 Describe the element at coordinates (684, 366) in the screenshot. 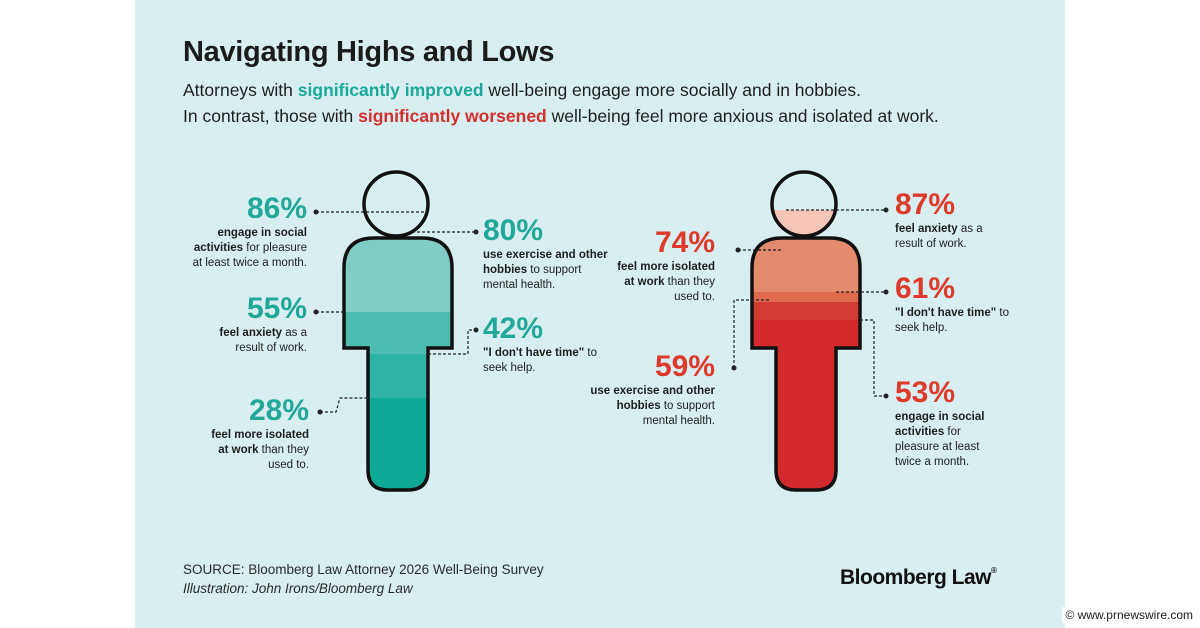

I see `stat-percent: 59%` at that location.